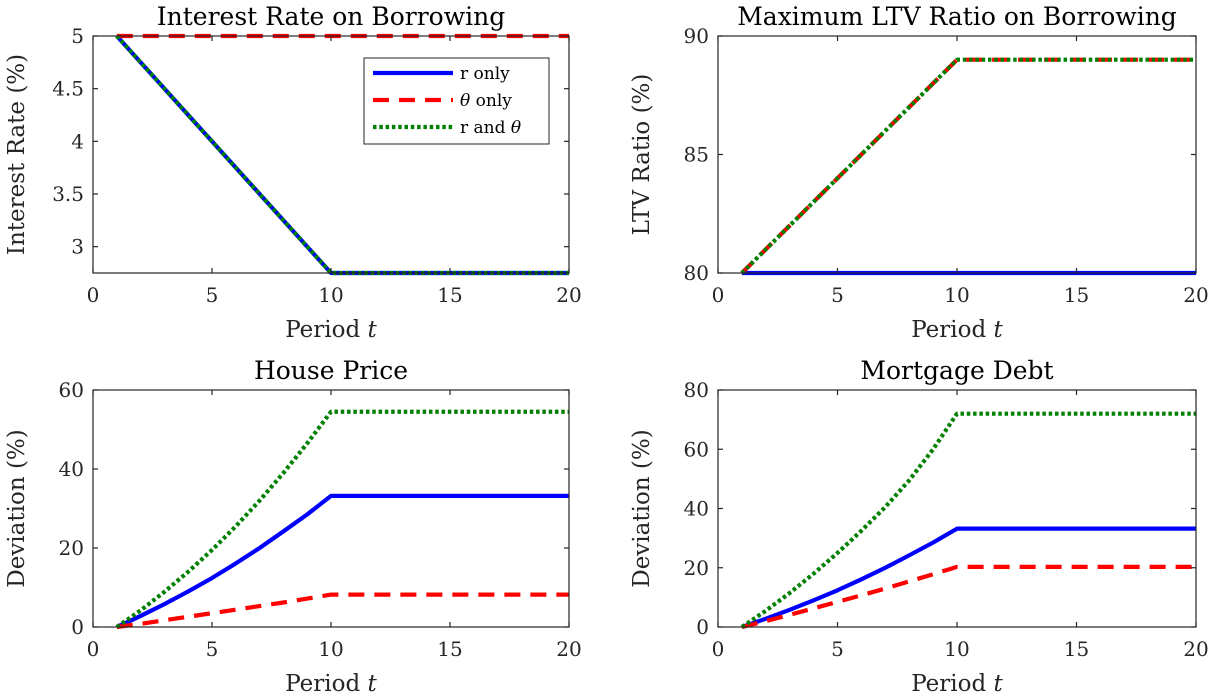 Image resolution: width=1227 pixels, height=698 pixels. Describe the element at coordinates (17, 154) in the screenshot. I see `y-axis-label: Interest Rate (%)` at that location.